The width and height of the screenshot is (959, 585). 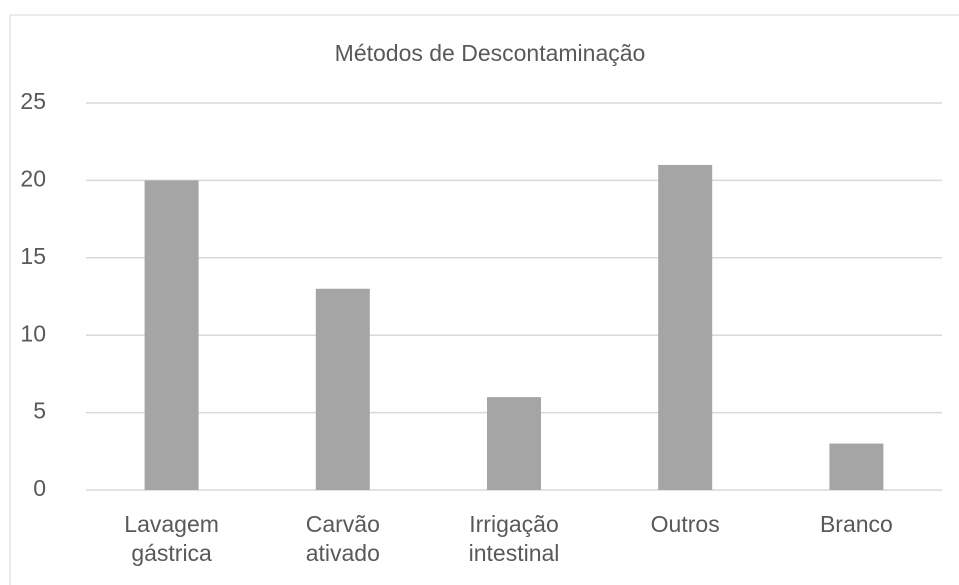 I want to click on x-tick-label: Carvão ativado, so click(x=342, y=538).